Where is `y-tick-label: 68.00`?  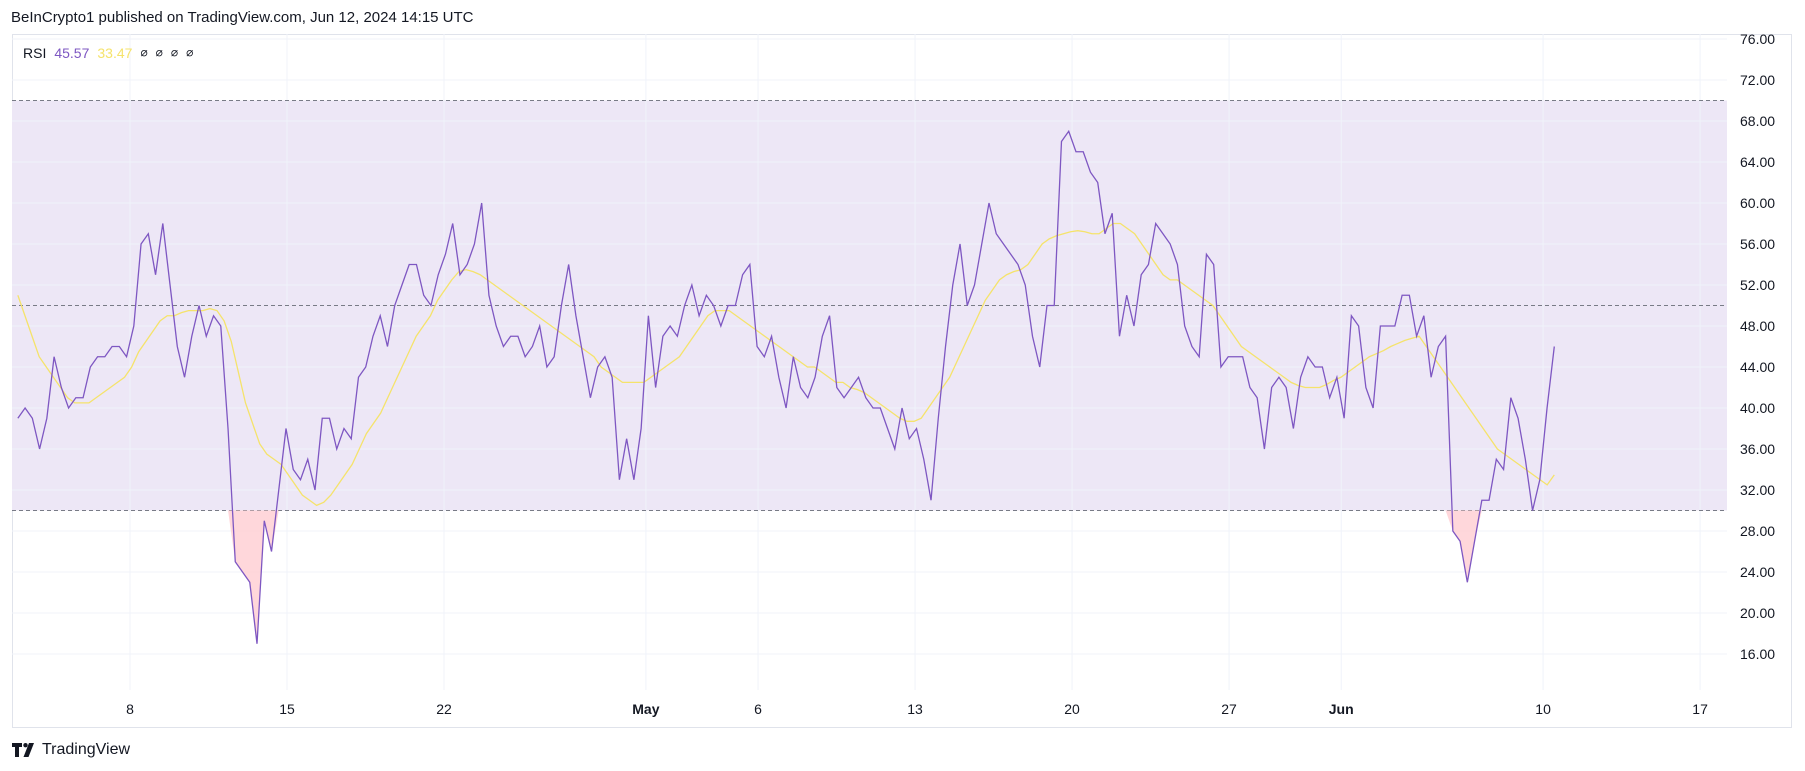
y-tick-label: 68.00 is located at coordinates (1757, 121).